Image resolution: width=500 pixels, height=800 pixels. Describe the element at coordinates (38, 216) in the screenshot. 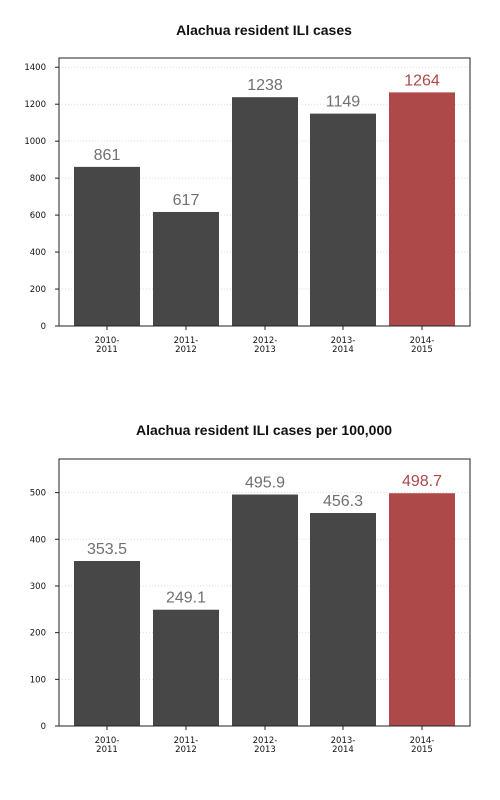

I see `y-tick-label: 600` at that location.